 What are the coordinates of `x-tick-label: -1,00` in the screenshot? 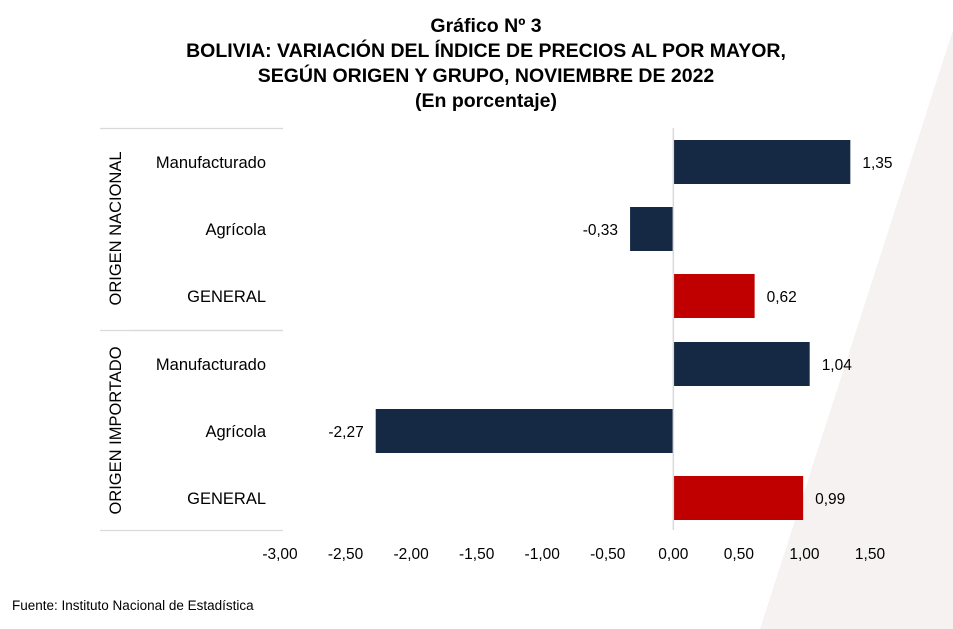 It's located at (543, 554).